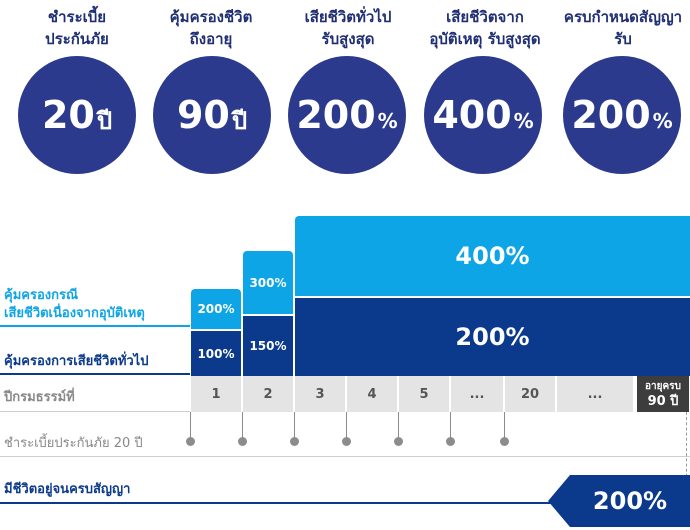 This screenshot has height=530, width=690. Describe the element at coordinates (211, 39) in the screenshot. I see `header-line2: ถึงอายุ` at that location.